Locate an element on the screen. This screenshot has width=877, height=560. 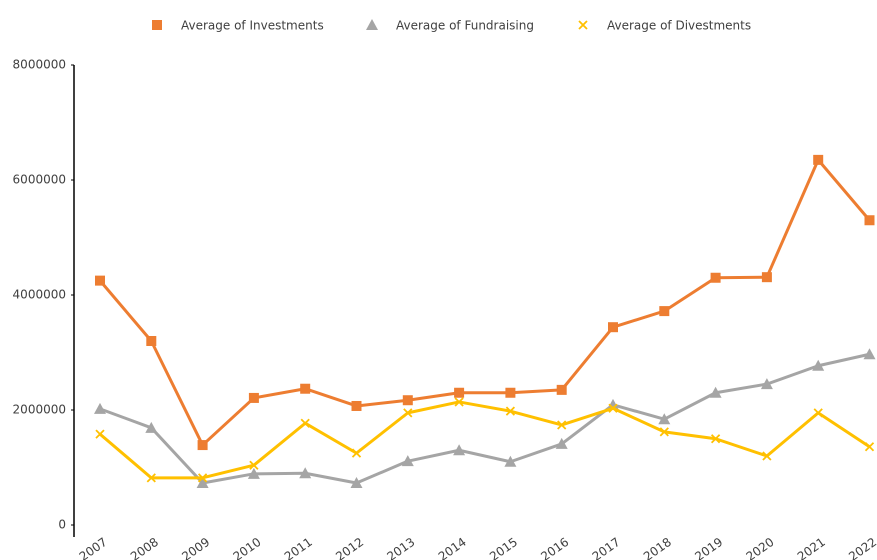
x-tick-label: 2007 is located at coordinates (93, 547).